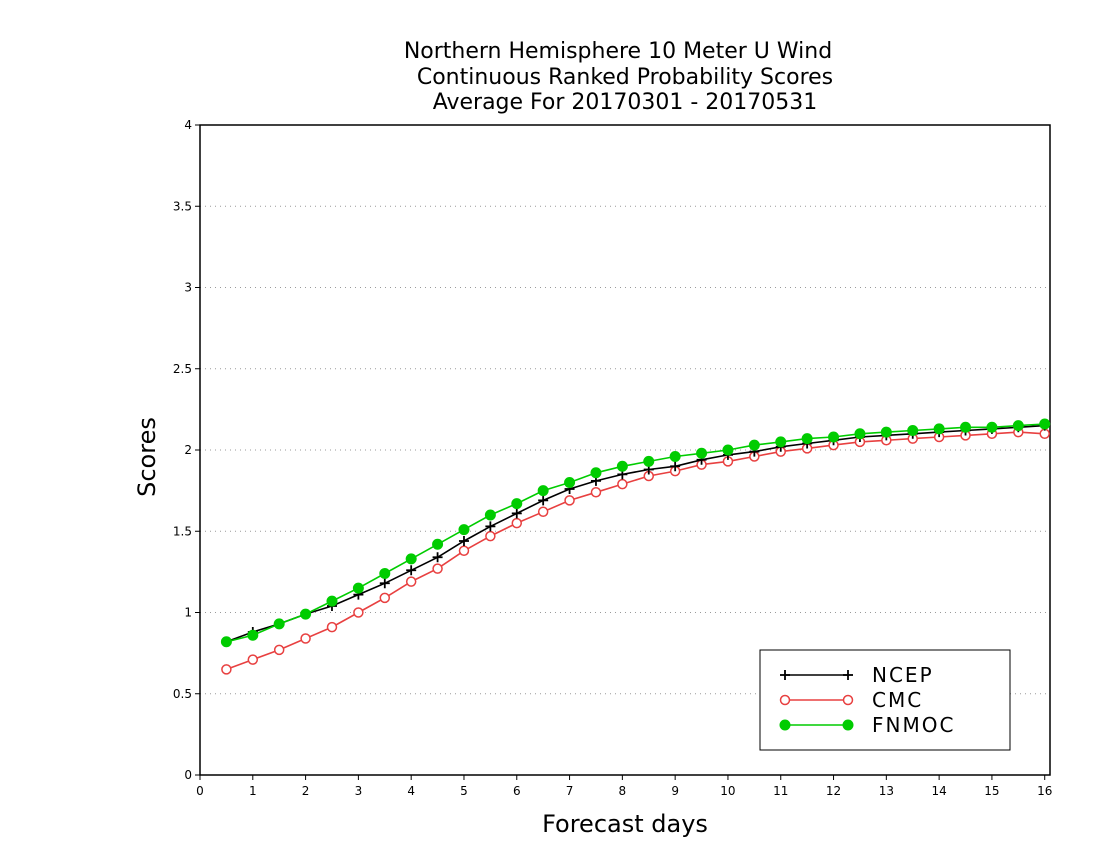  Describe the element at coordinates (625, 824) in the screenshot. I see `x-axis-title: Forecast days` at that location.